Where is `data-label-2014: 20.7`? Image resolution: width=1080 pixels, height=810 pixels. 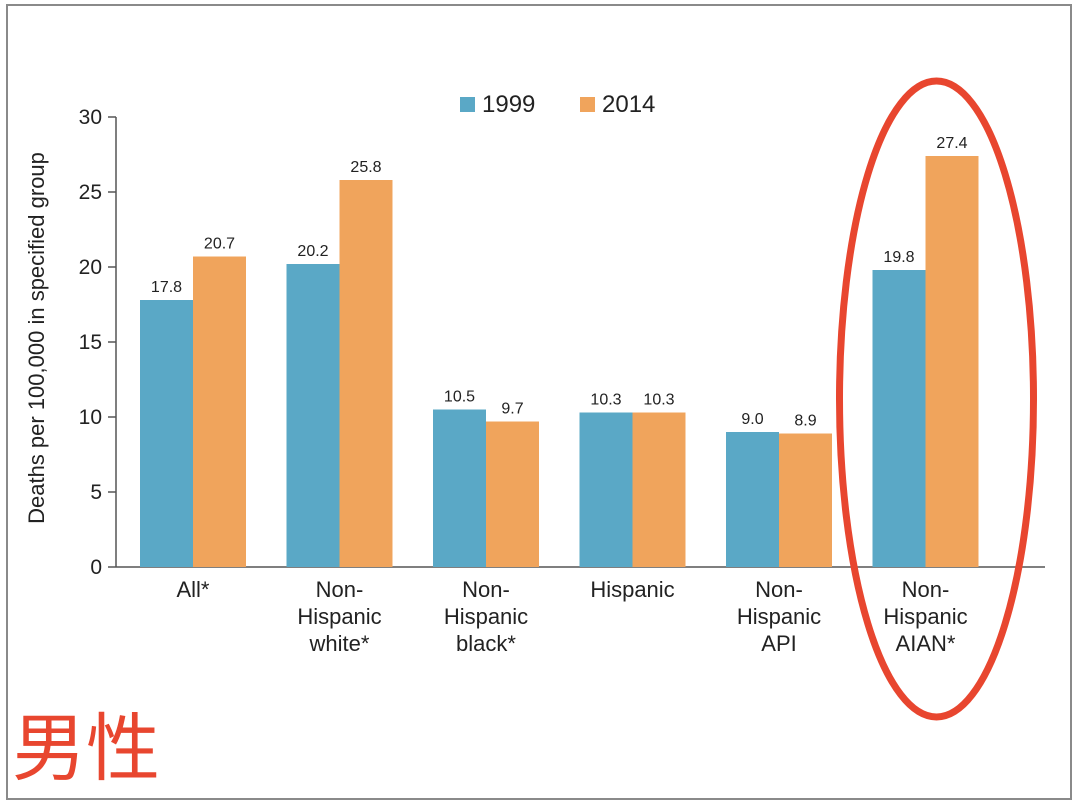
data-label-2014: 20.7 is located at coordinates (219, 244).